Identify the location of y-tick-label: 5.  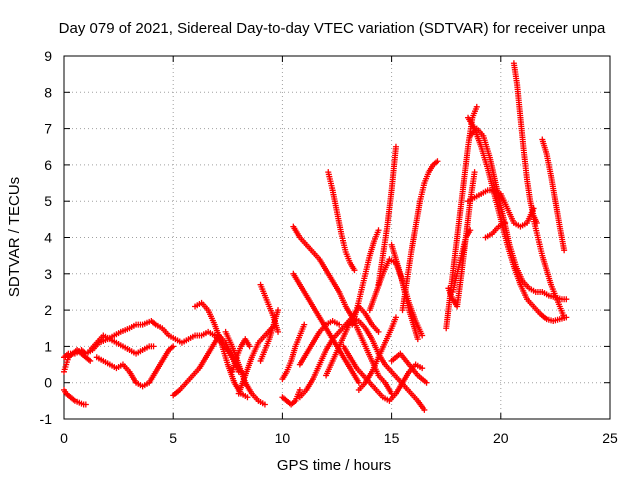
(48, 201).